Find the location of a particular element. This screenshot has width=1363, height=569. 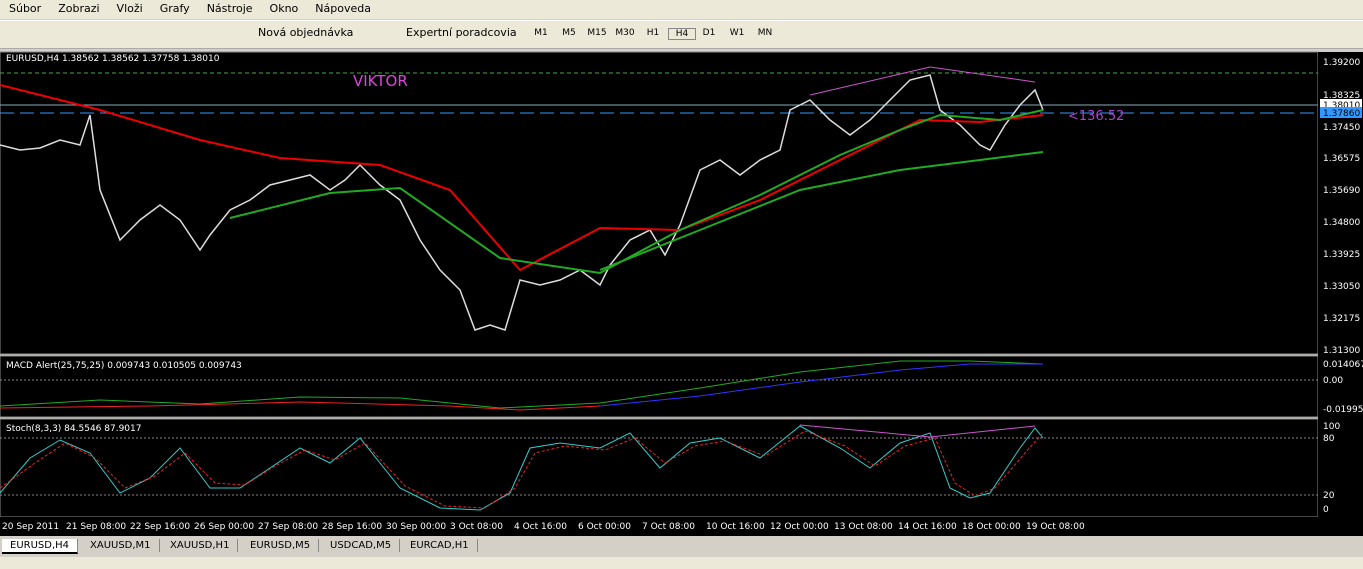

price-label: 1.38010 is located at coordinates (1341, 106).